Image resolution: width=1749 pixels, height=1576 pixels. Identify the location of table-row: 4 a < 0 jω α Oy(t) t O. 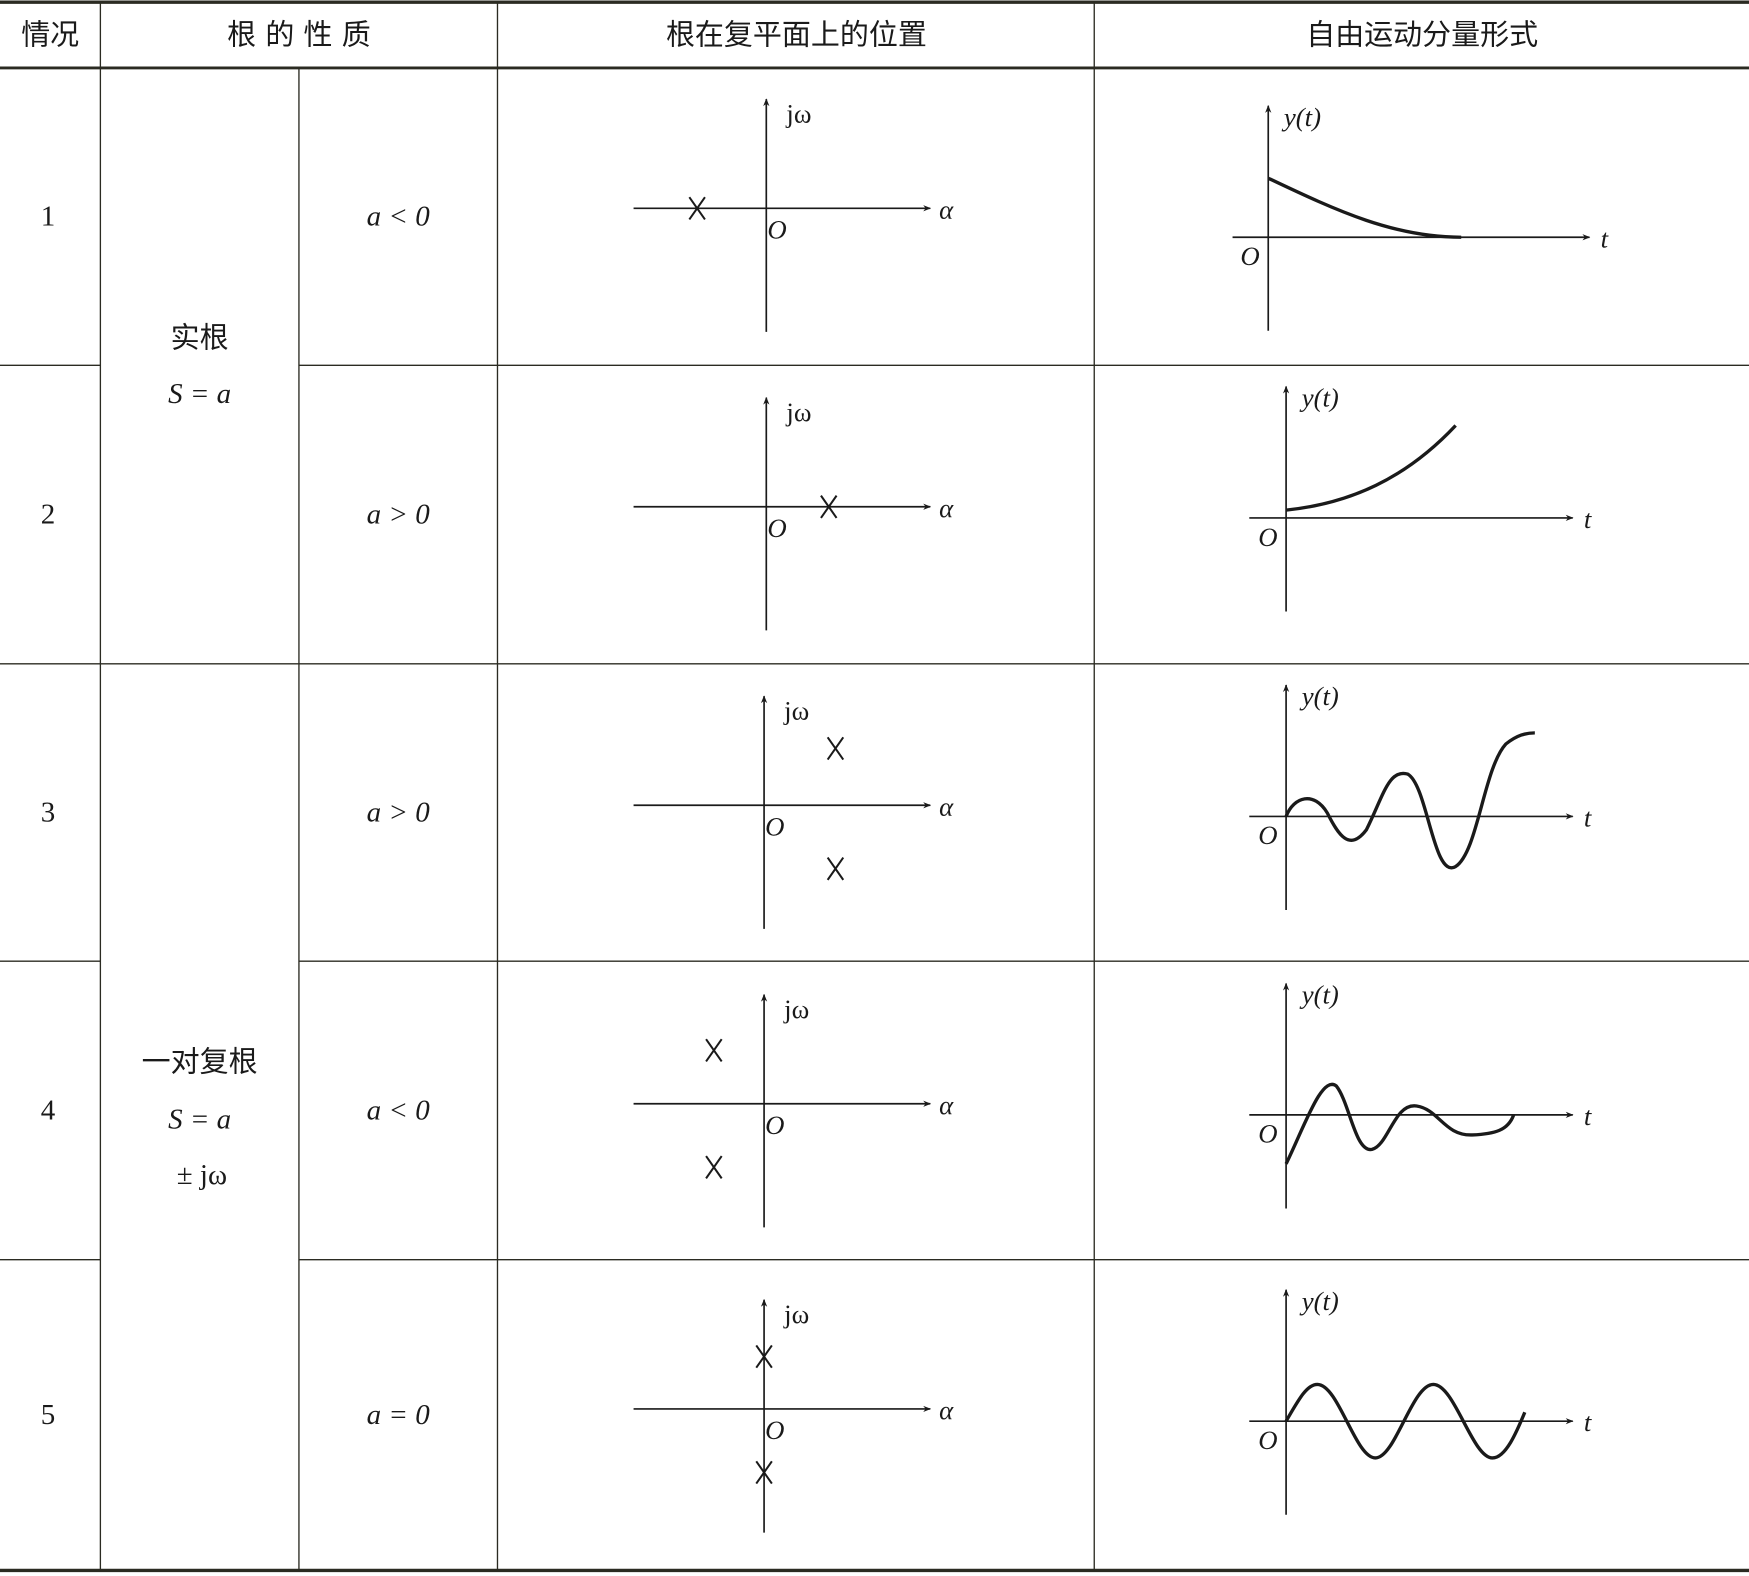
(816, 1104).